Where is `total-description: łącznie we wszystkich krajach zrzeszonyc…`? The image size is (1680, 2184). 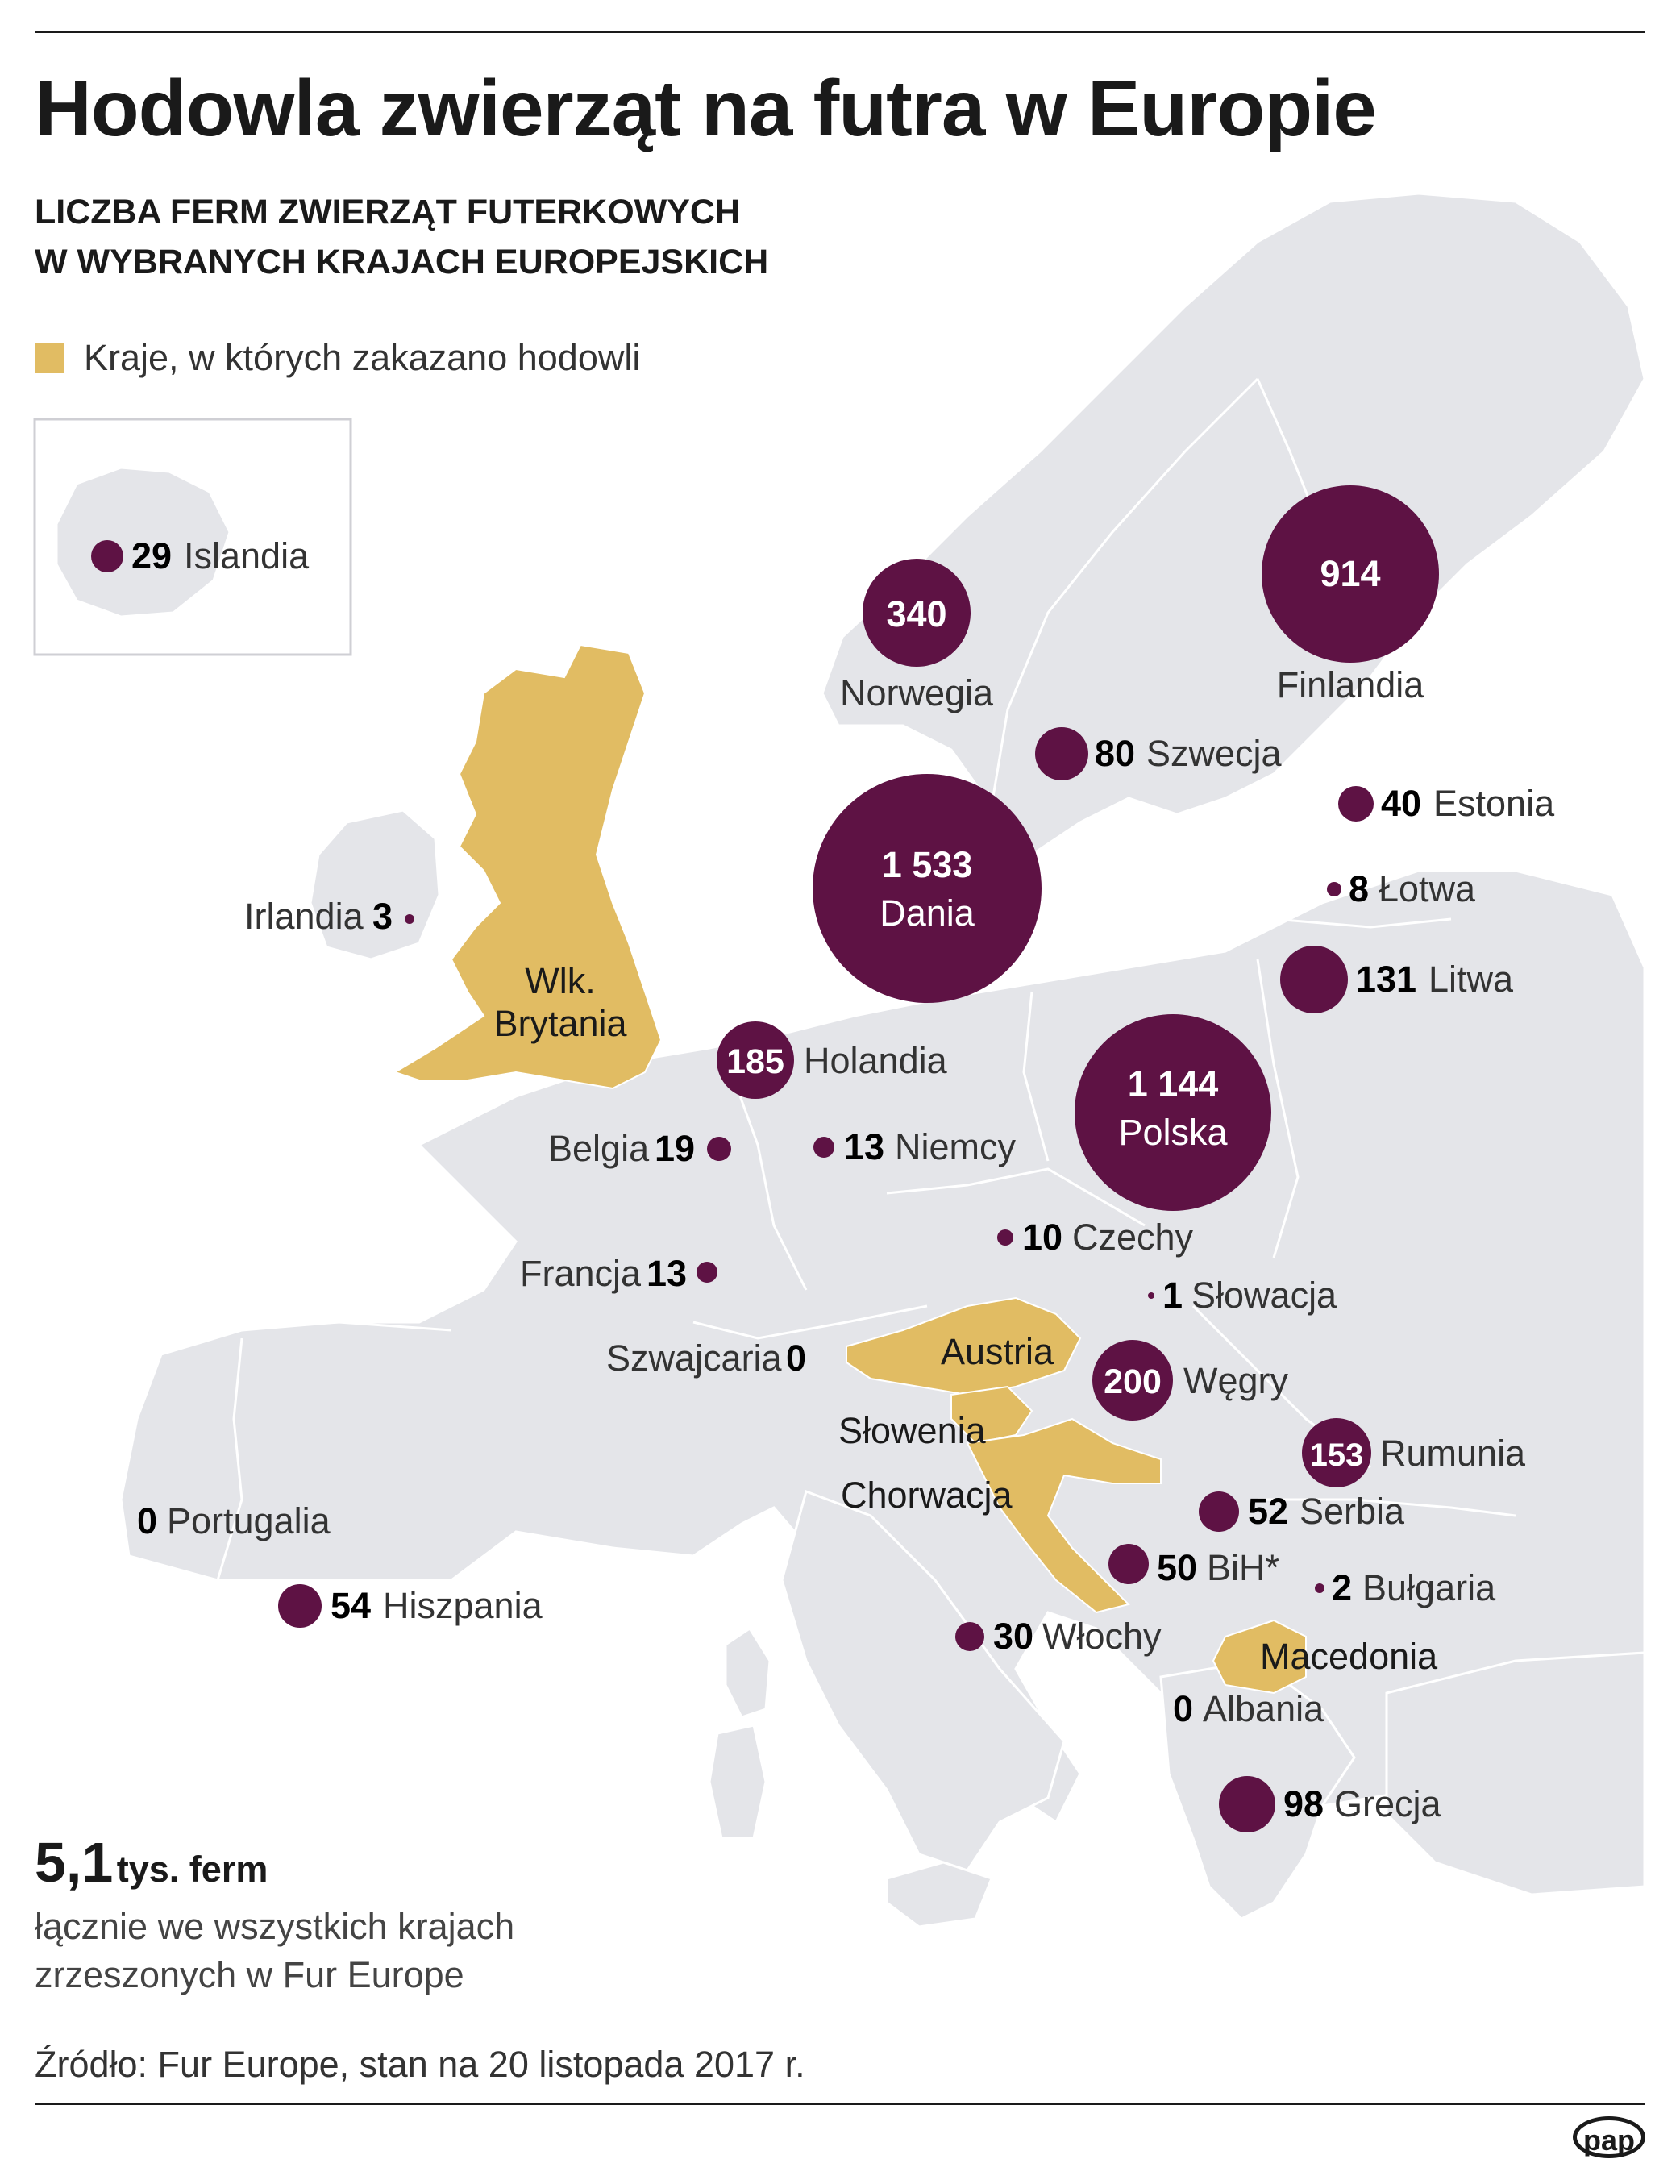
total-description: łącznie we wszystkich krajach zrzeszonyc… is located at coordinates (274, 1951).